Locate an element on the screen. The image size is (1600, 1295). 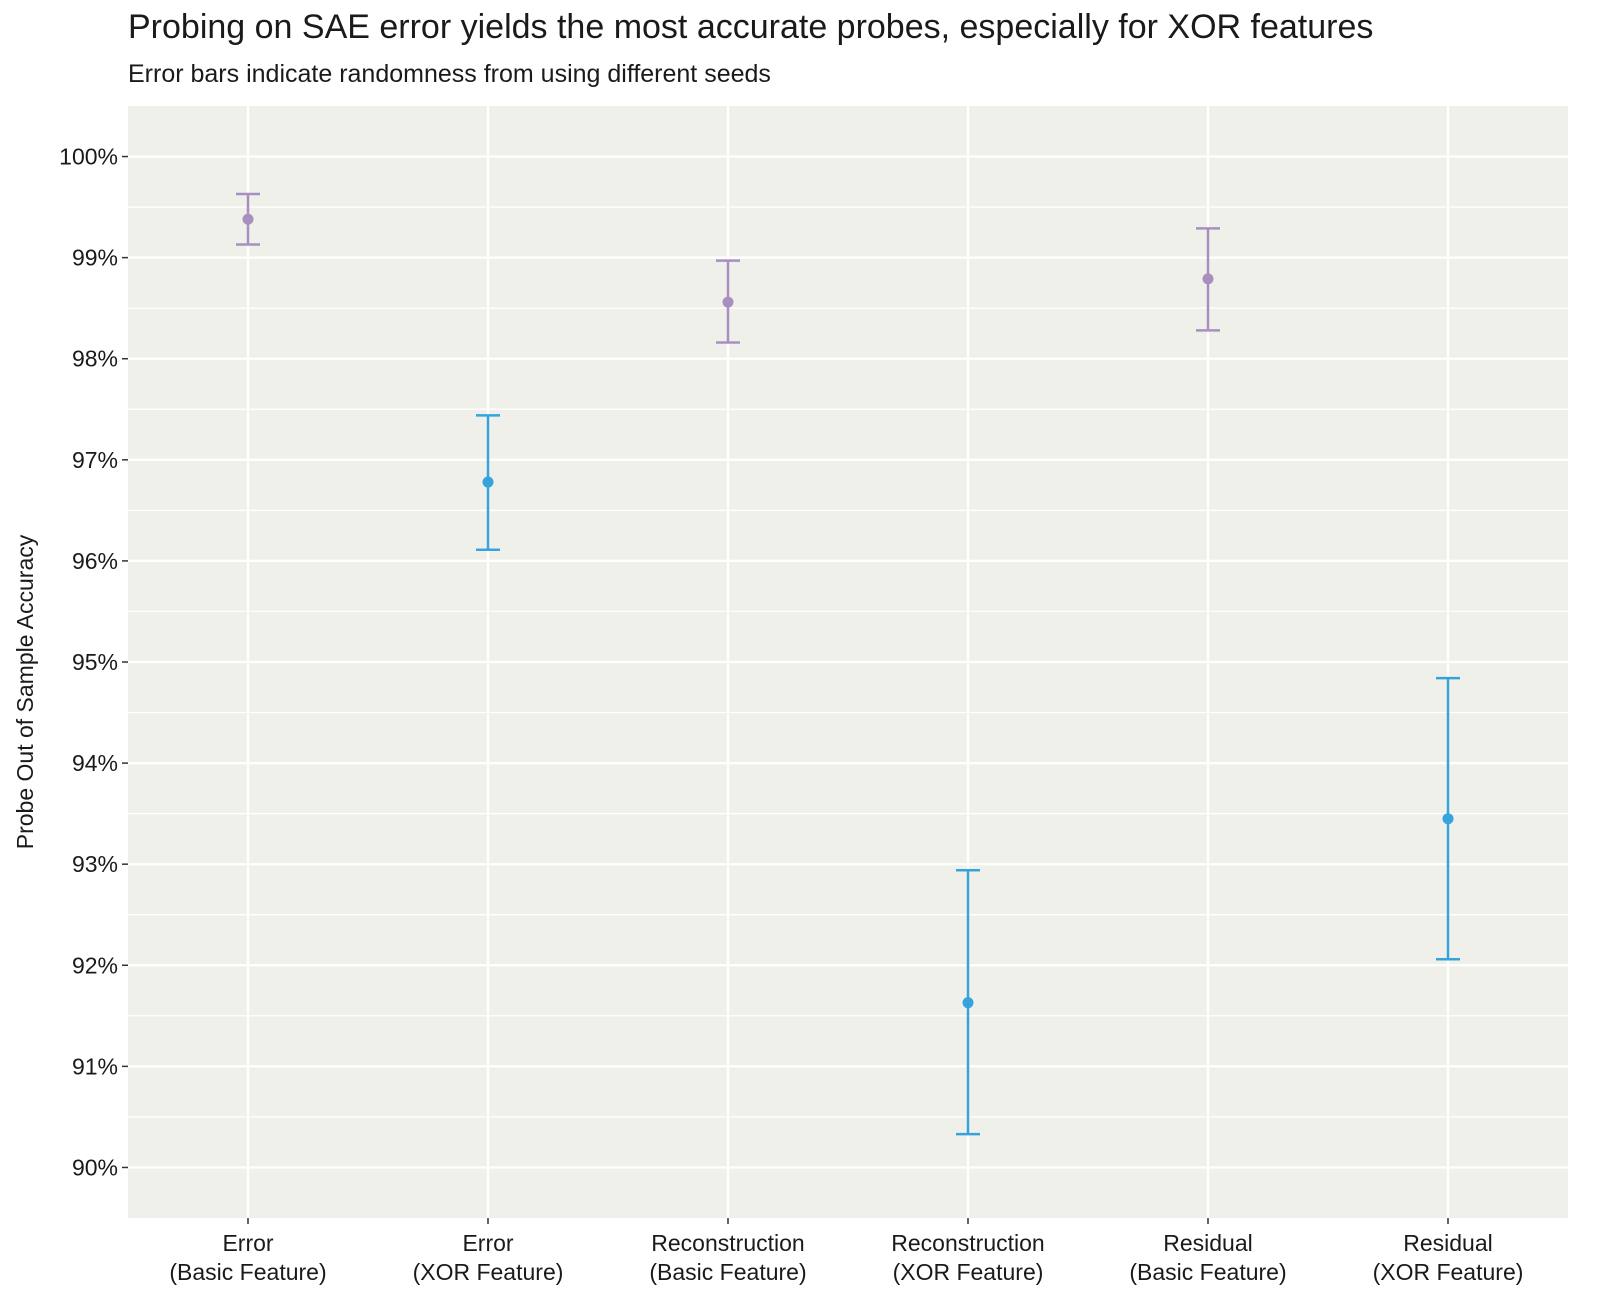
y-tick-label: 93% is located at coordinates (95, 864).